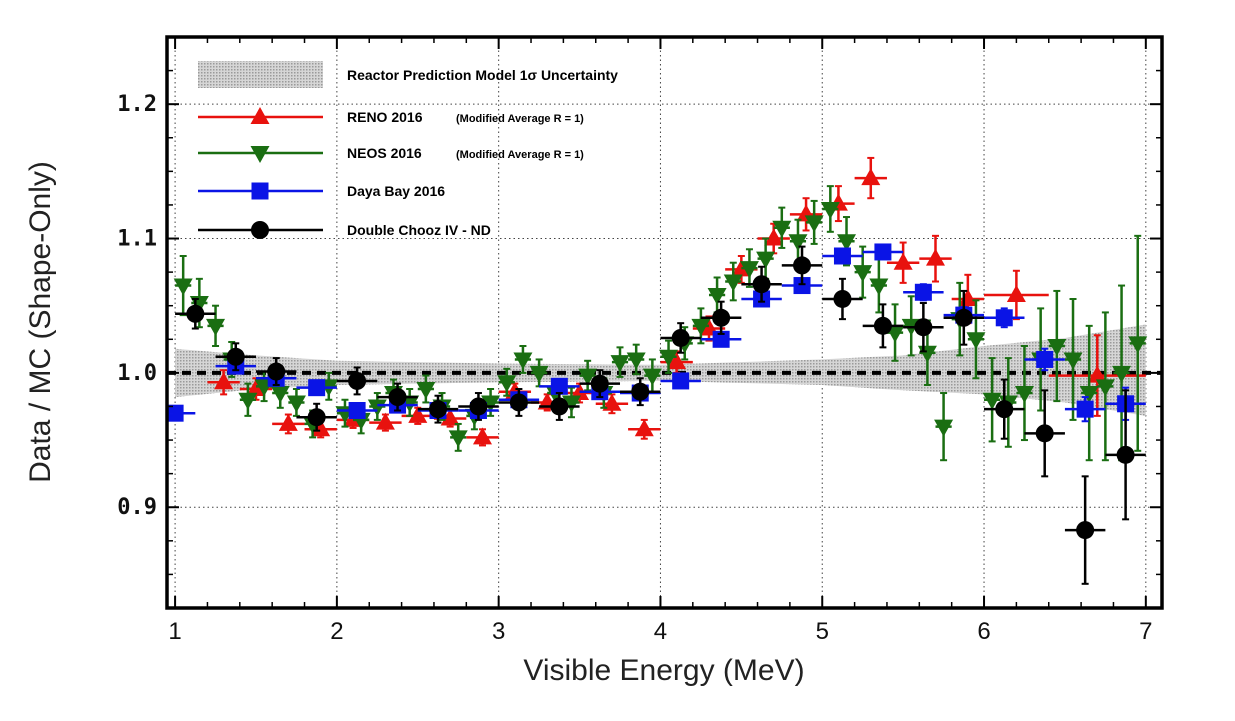 This screenshot has height=721, width=1235. I want to click on legend-label: NEOS 2016, so click(384, 153).